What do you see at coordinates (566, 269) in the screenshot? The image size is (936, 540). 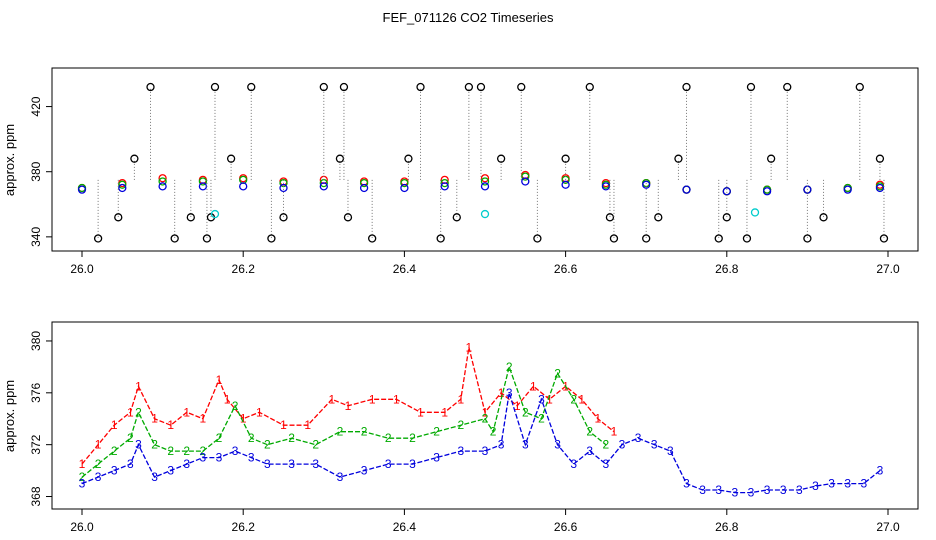 I see `top-x-tick-label: 26.6` at bounding box center [566, 269].